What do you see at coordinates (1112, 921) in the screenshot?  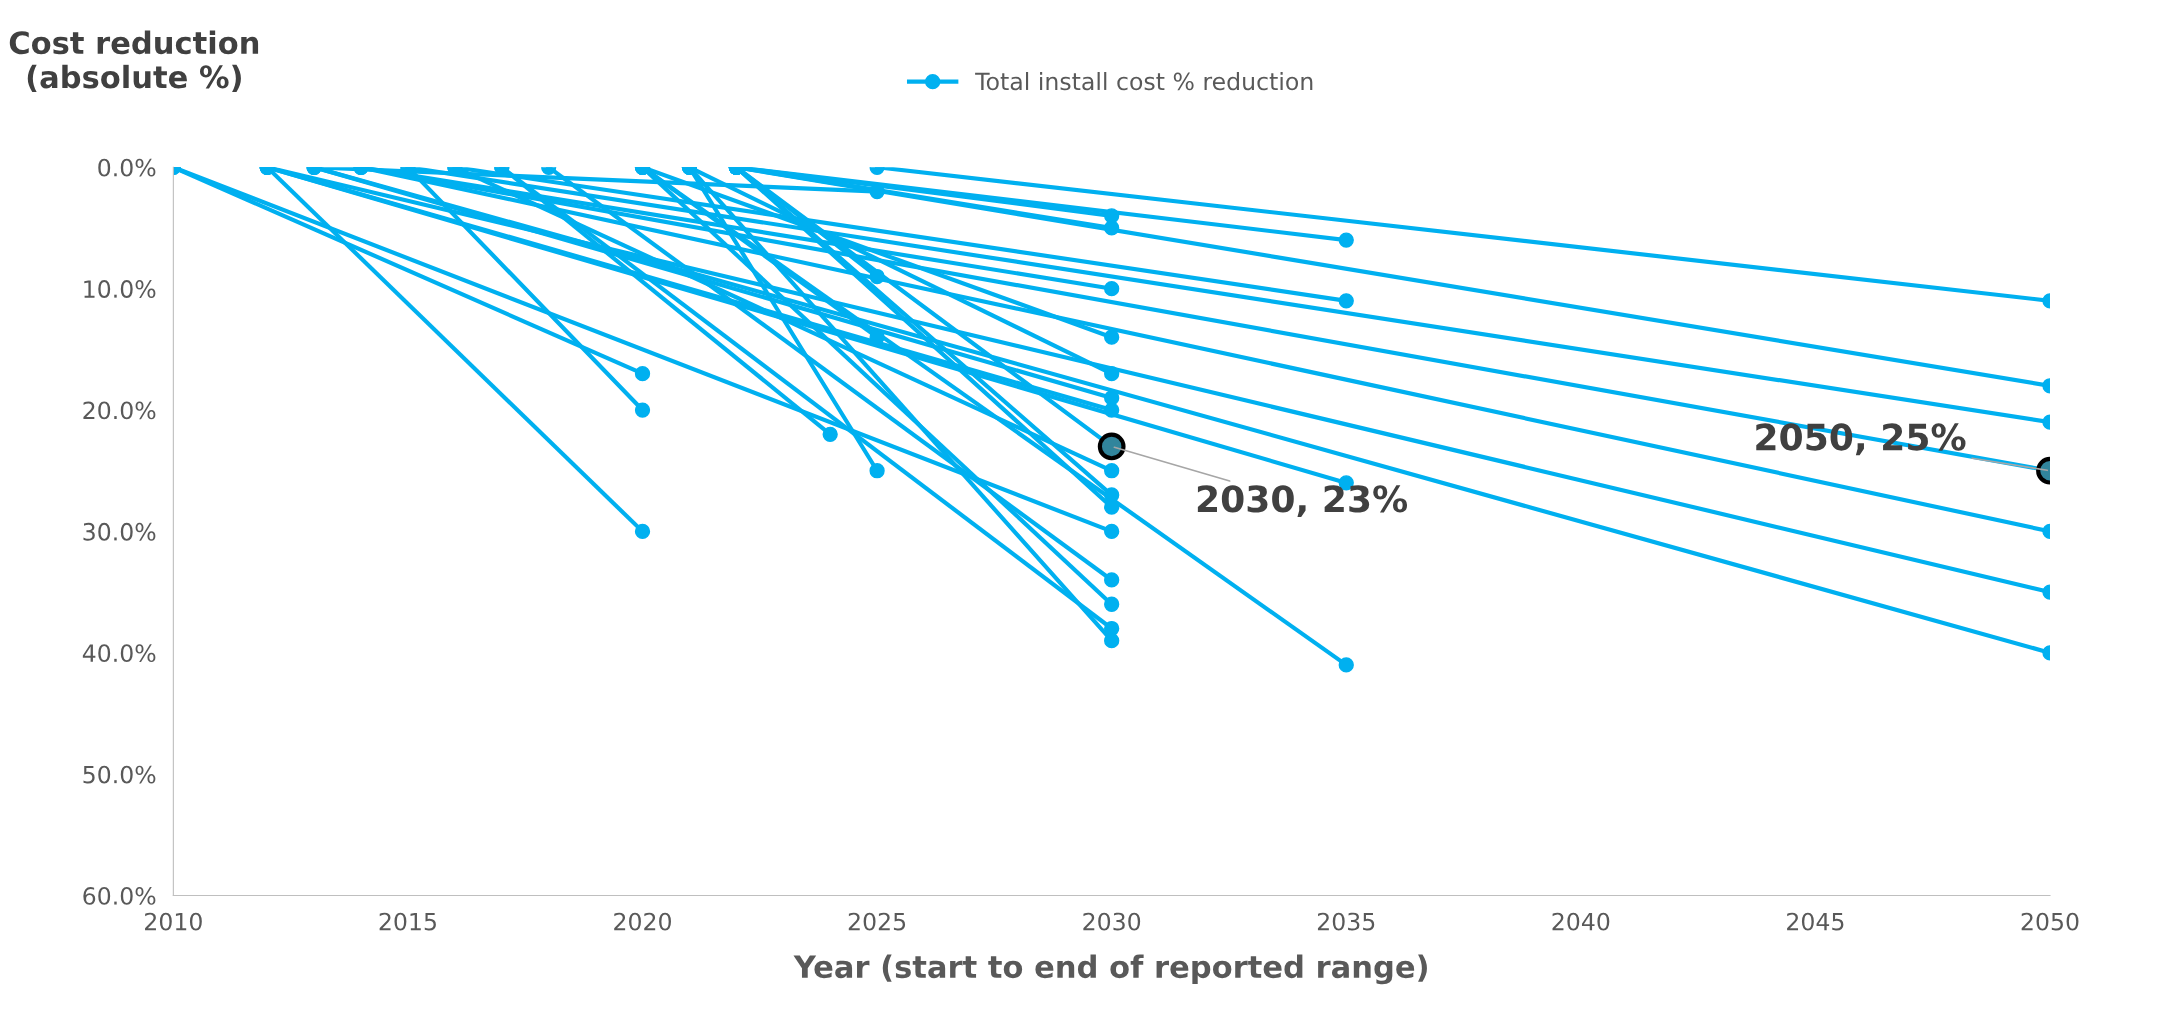 I see `x-tick-label: 2030` at bounding box center [1112, 921].